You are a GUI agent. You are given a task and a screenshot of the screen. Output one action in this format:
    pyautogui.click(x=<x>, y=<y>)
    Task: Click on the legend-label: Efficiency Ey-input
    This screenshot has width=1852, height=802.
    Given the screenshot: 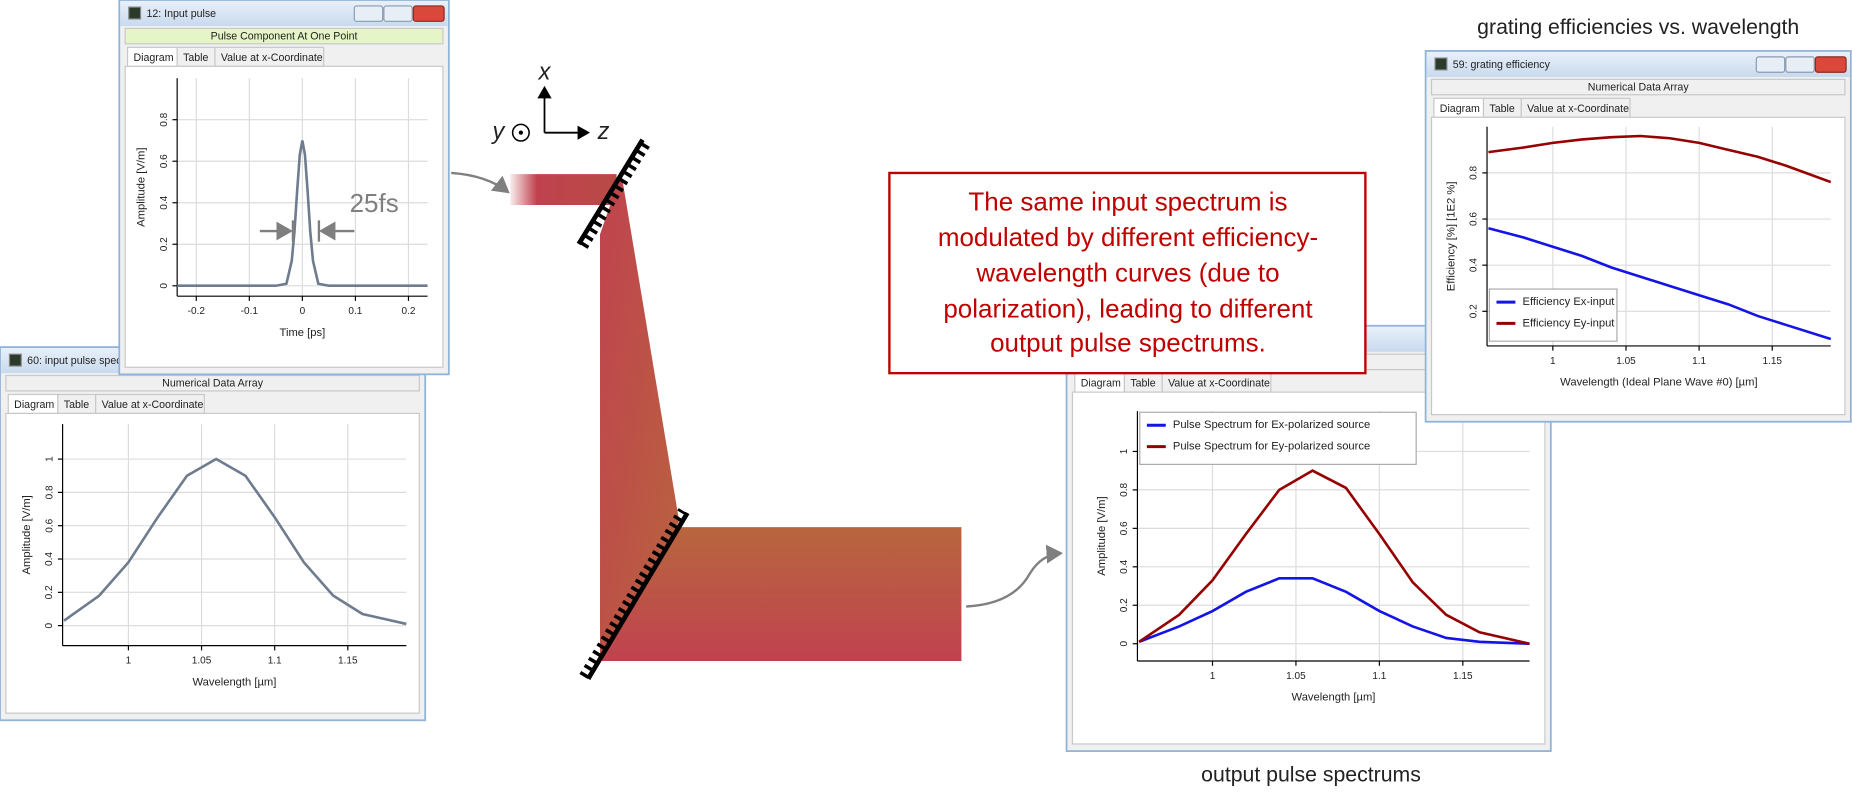 What is the action you would take?
    pyautogui.click(x=1568, y=323)
    